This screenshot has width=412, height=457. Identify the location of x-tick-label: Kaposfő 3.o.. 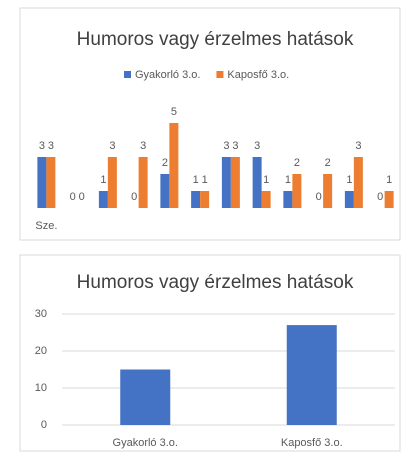
(312, 443).